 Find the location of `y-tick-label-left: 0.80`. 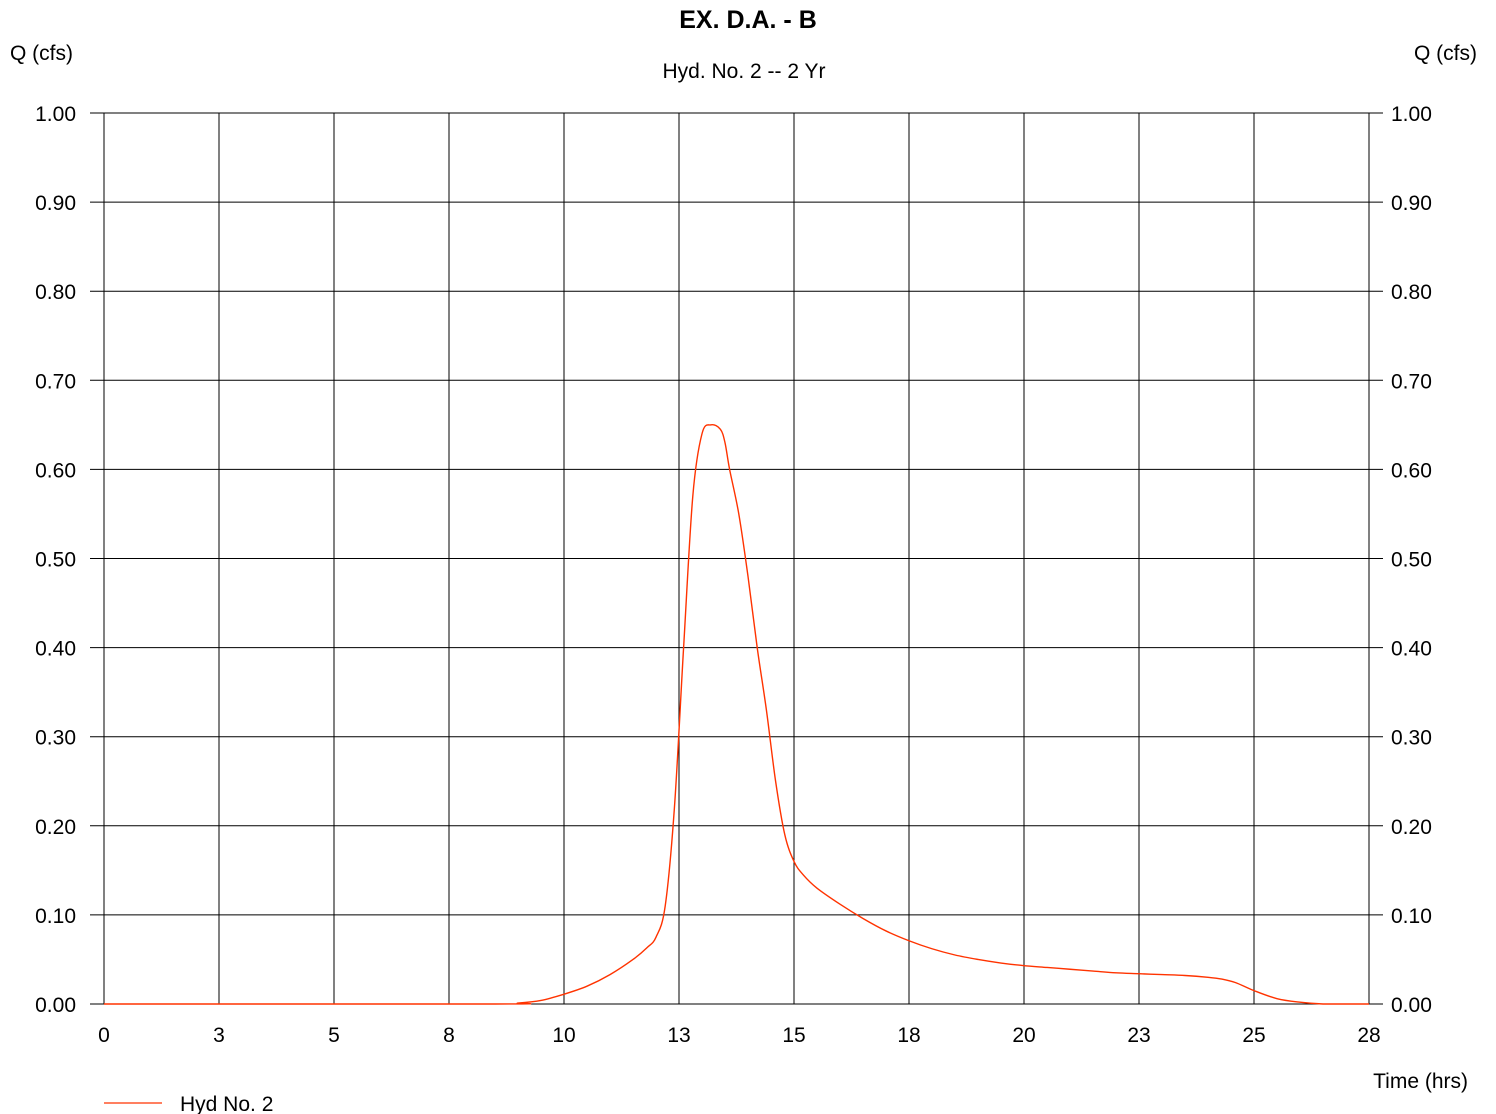

y-tick-label-left: 0.80 is located at coordinates (55, 292).